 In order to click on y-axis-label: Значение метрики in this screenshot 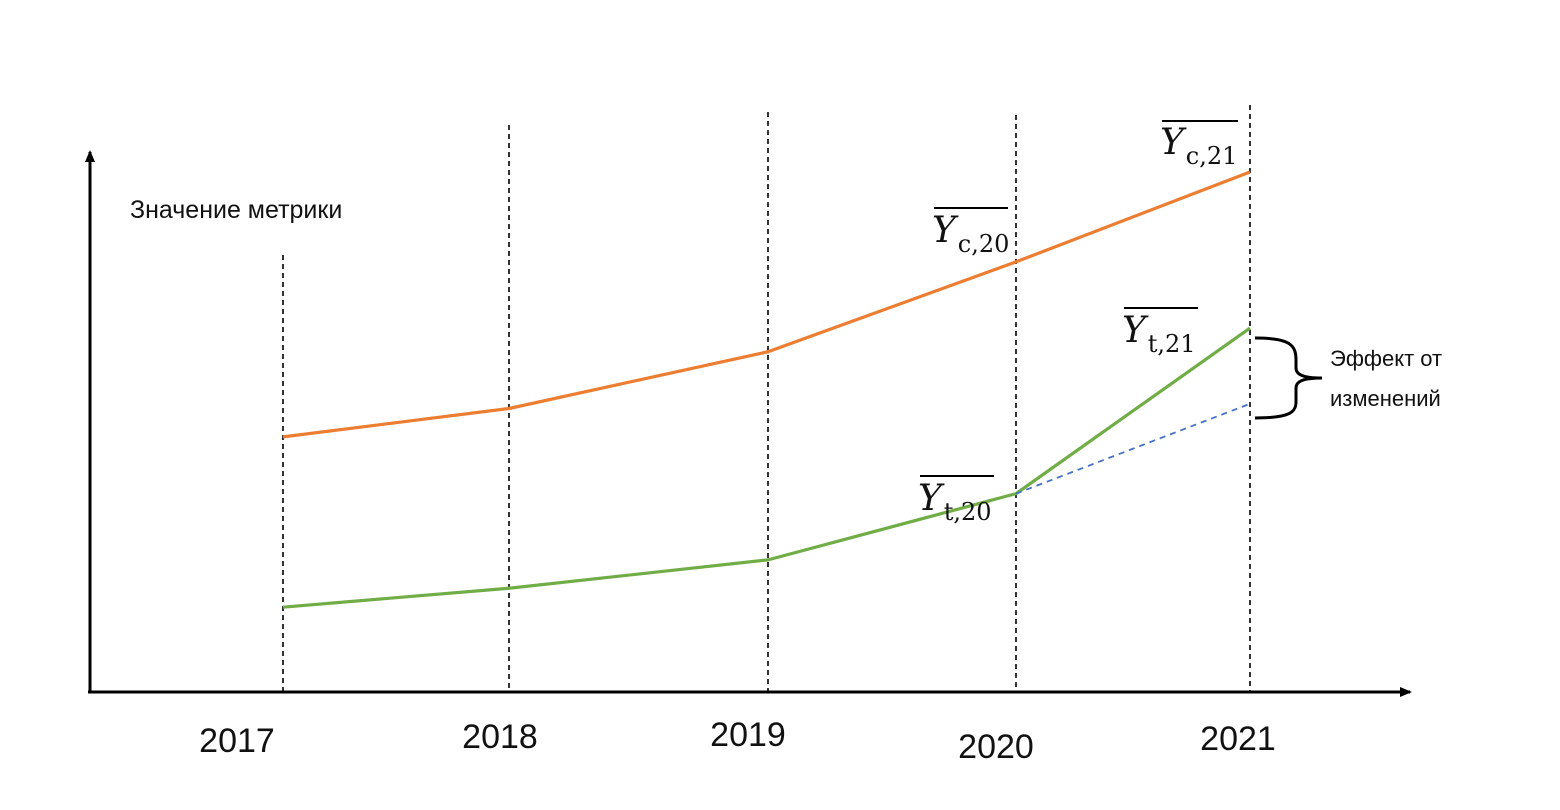, I will do `click(236, 210)`.